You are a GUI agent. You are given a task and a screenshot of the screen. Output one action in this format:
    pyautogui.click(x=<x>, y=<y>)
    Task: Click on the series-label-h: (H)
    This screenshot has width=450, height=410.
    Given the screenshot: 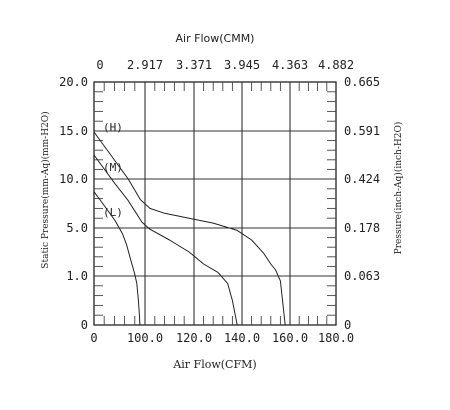 What is the action you would take?
    pyautogui.click(x=113, y=127)
    